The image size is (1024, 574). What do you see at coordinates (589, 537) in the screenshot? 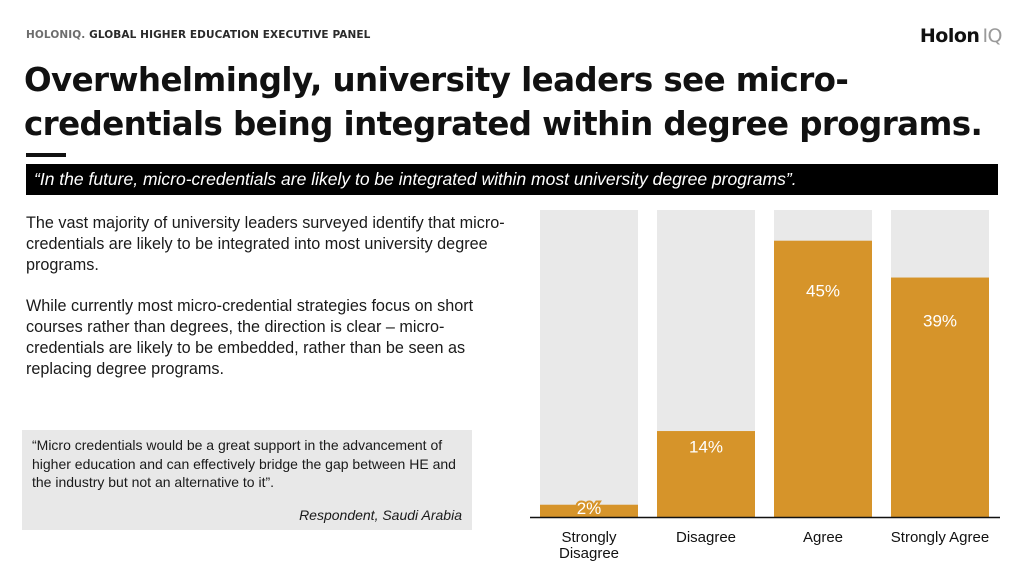
I see `category-label-strongly-disagree-line-1: Strongly` at bounding box center [589, 537].